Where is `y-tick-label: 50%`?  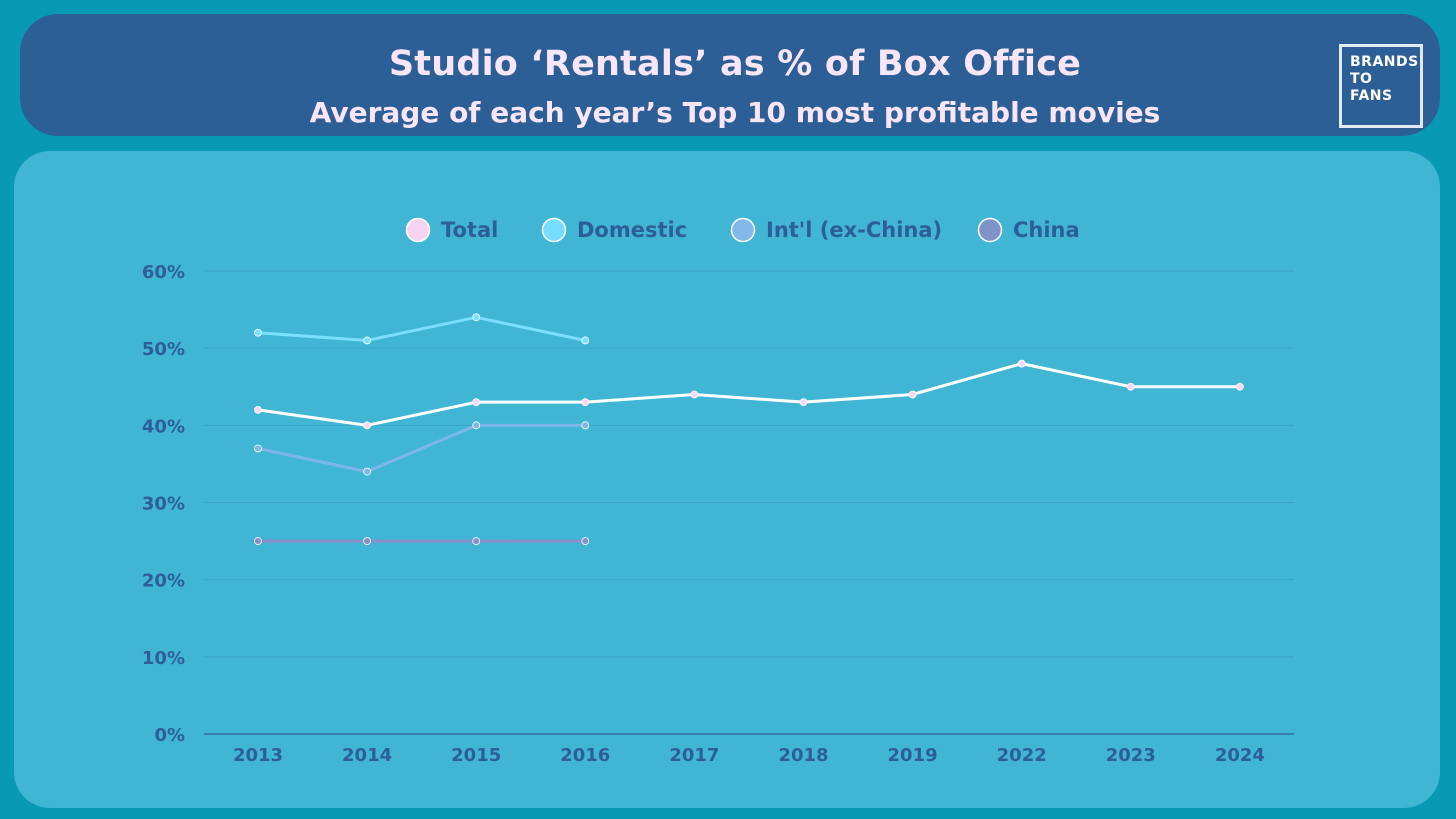 y-tick-label: 50% is located at coordinates (163, 349).